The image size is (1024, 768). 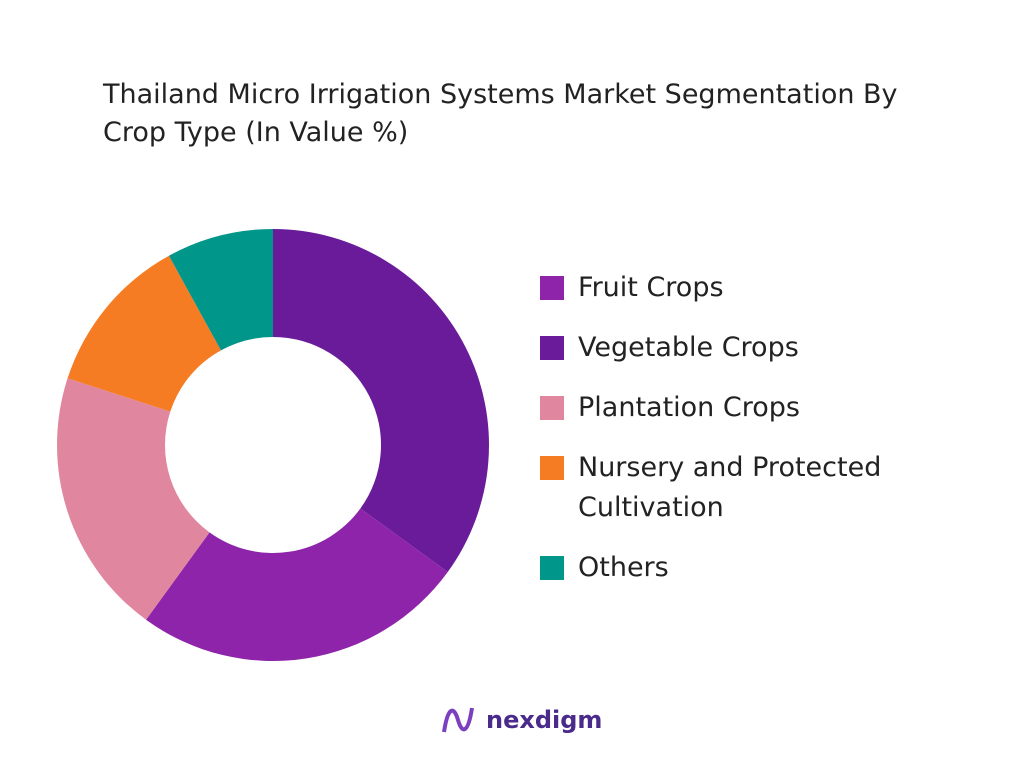 I want to click on legend-label: Others, so click(x=623, y=567).